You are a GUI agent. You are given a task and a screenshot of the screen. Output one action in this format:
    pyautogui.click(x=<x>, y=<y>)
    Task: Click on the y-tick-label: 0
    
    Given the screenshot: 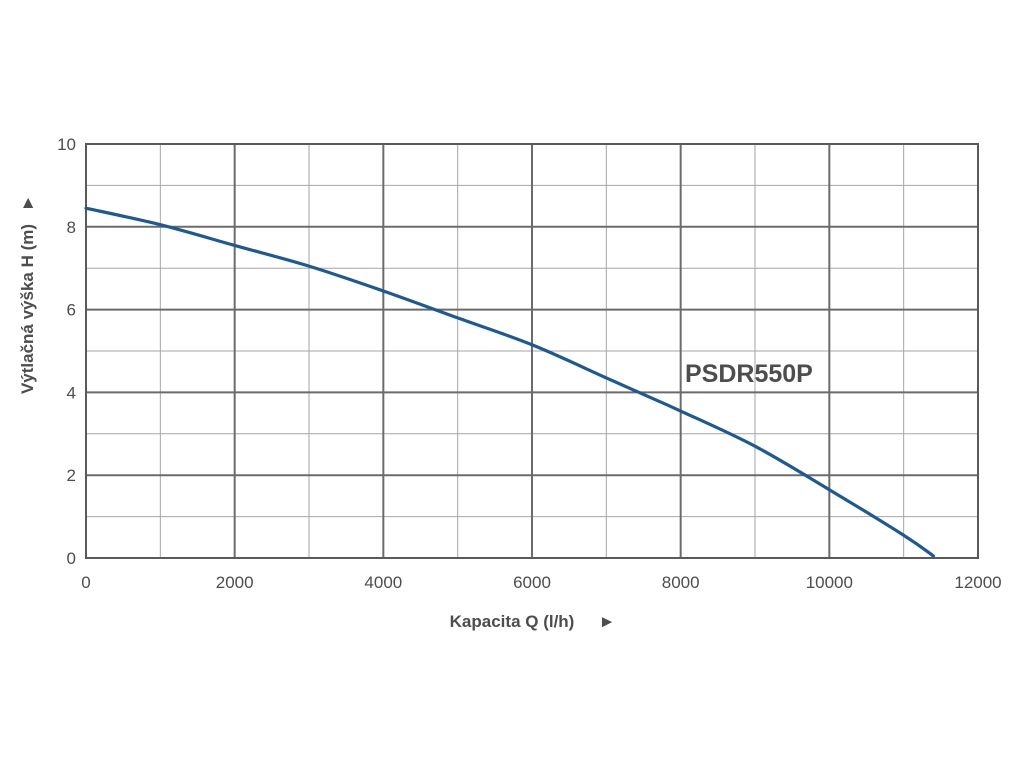 What is the action you would take?
    pyautogui.click(x=71, y=558)
    